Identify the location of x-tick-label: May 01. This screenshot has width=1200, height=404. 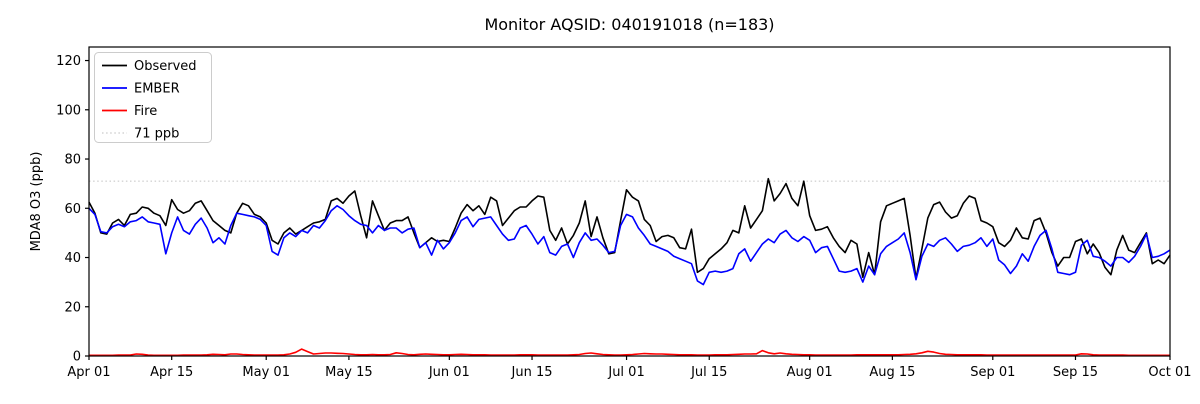
(266, 372).